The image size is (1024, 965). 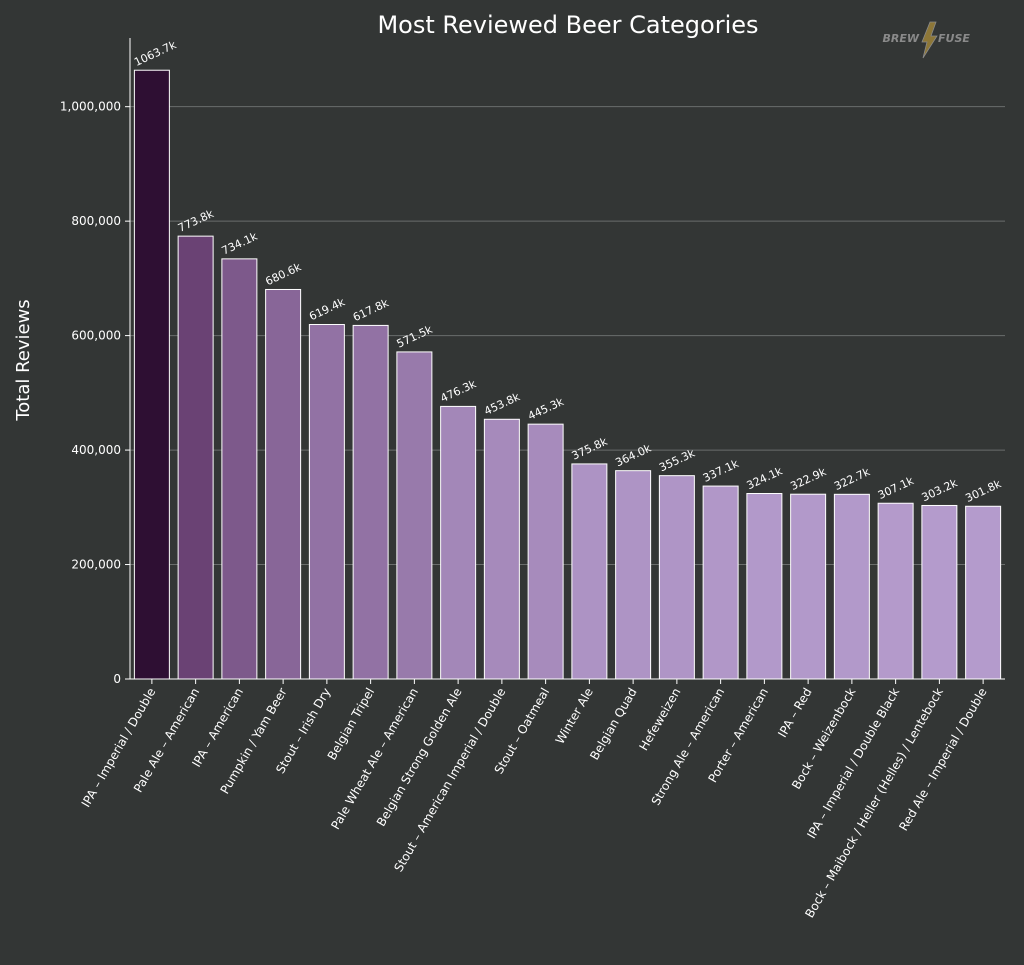 What do you see at coordinates (942, 760) in the screenshot?
I see `x-tick-label: Red Ale – Imperial / Double` at bounding box center [942, 760].